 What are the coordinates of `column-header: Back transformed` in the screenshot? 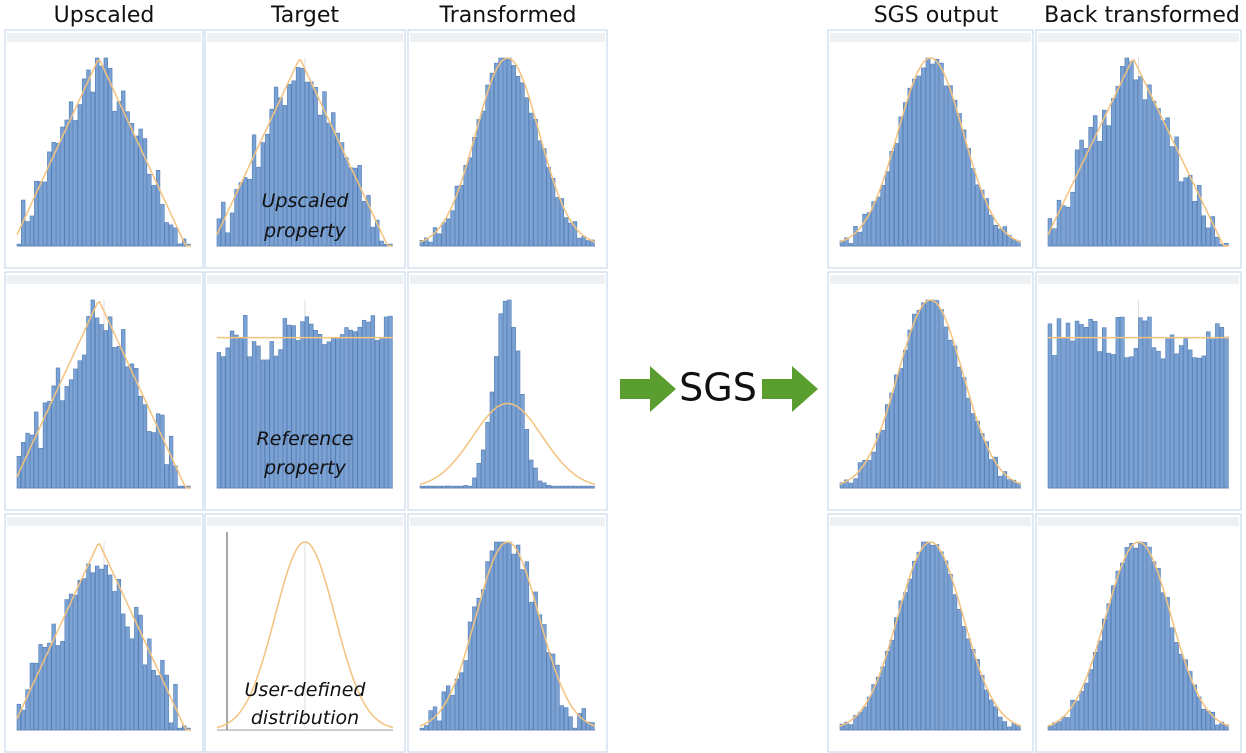 It's located at (1142, 15).